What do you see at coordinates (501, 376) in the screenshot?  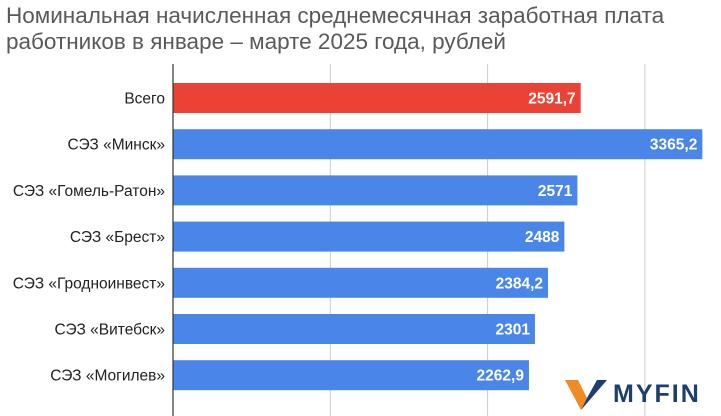 I see `data-label: 2262,9` at bounding box center [501, 376].